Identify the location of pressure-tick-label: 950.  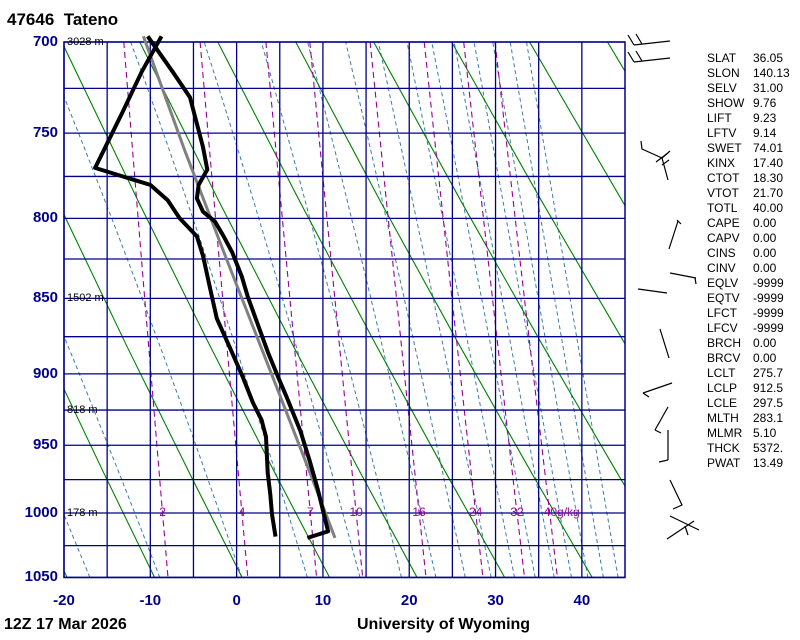
(45, 445).